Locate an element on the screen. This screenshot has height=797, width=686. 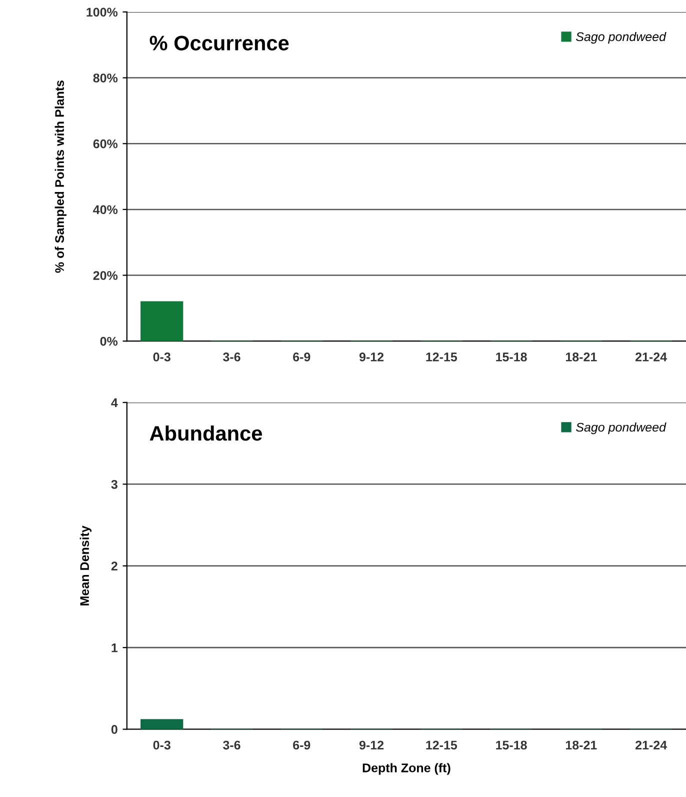
y-tick-label: 3 is located at coordinates (114, 484).